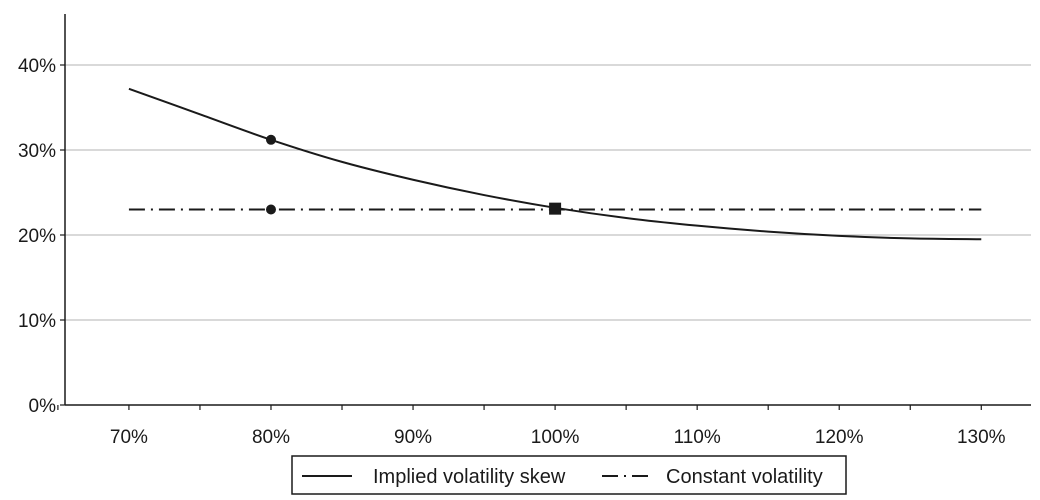  Describe the element at coordinates (37, 66) in the screenshot. I see `y-tick-label: 40%` at that location.